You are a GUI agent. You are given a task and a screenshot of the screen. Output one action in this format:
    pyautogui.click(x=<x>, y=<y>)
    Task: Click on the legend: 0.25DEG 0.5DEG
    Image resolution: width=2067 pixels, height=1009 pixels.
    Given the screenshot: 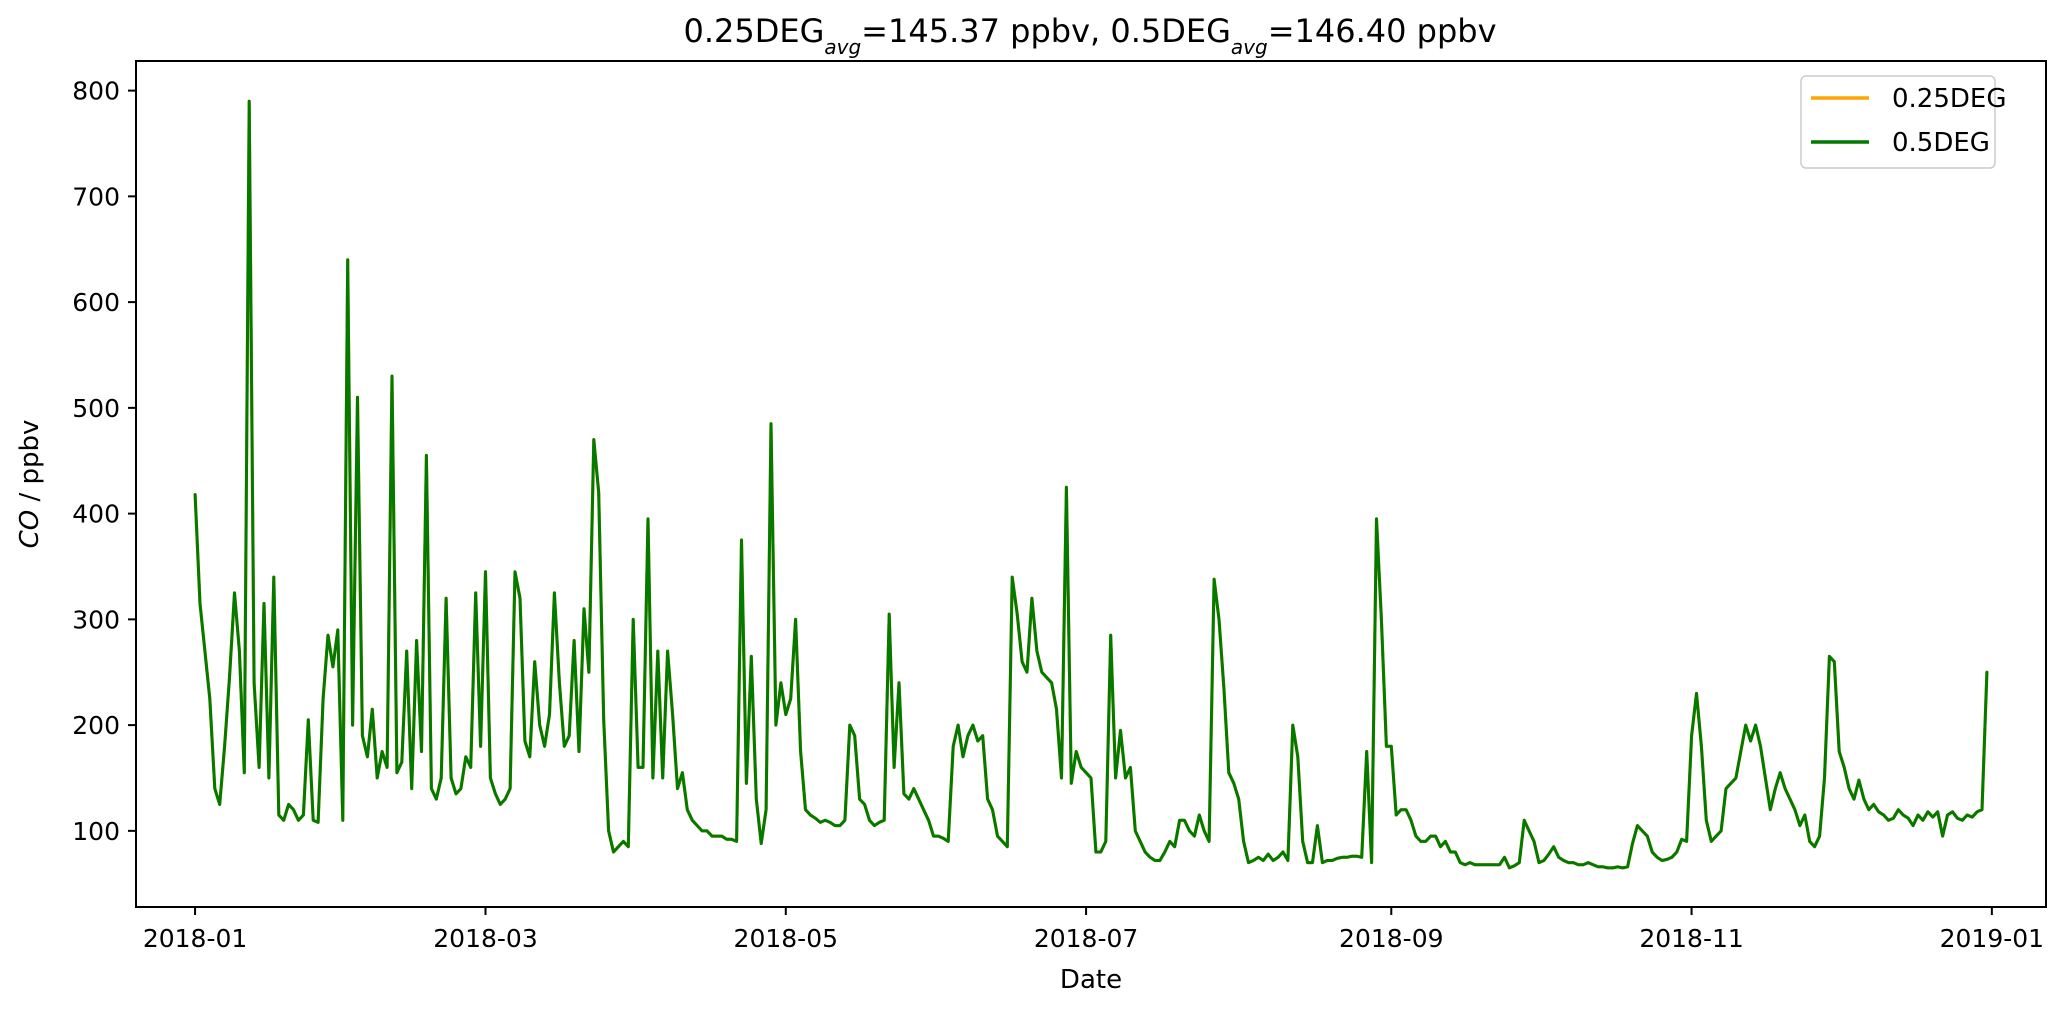 What is the action you would take?
    pyautogui.click(x=1903, y=122)
    